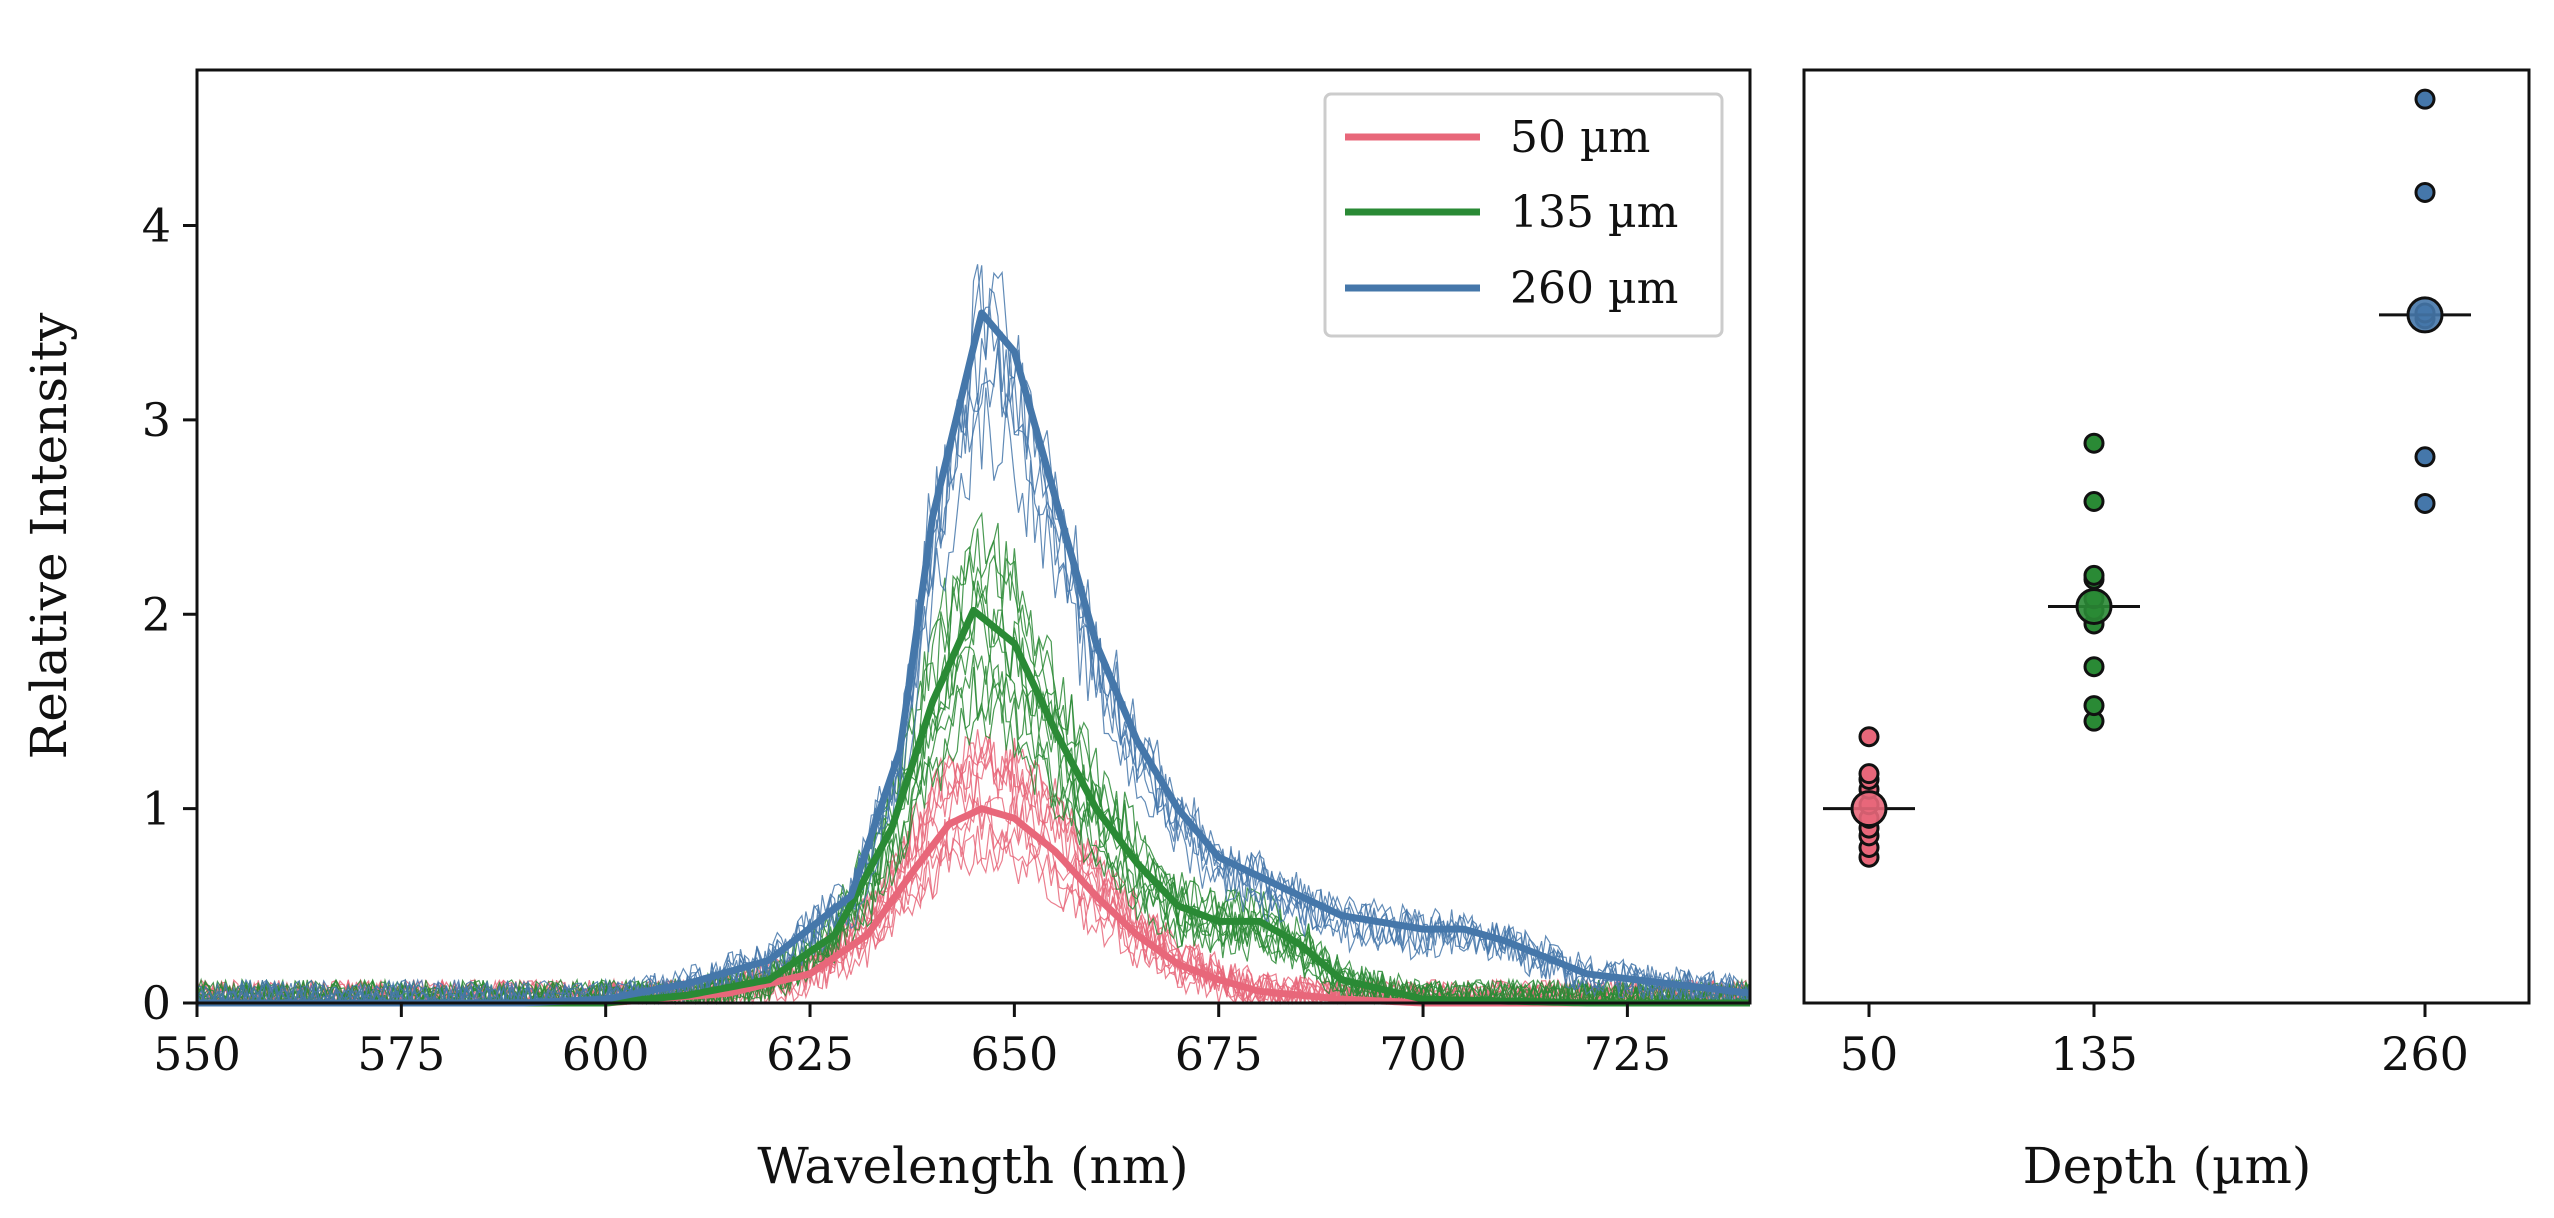 The height and width of the screenshot is (1218, 2554). I want to click on spectra-y-axis-title: Relative Intensity, so click(49, 535).